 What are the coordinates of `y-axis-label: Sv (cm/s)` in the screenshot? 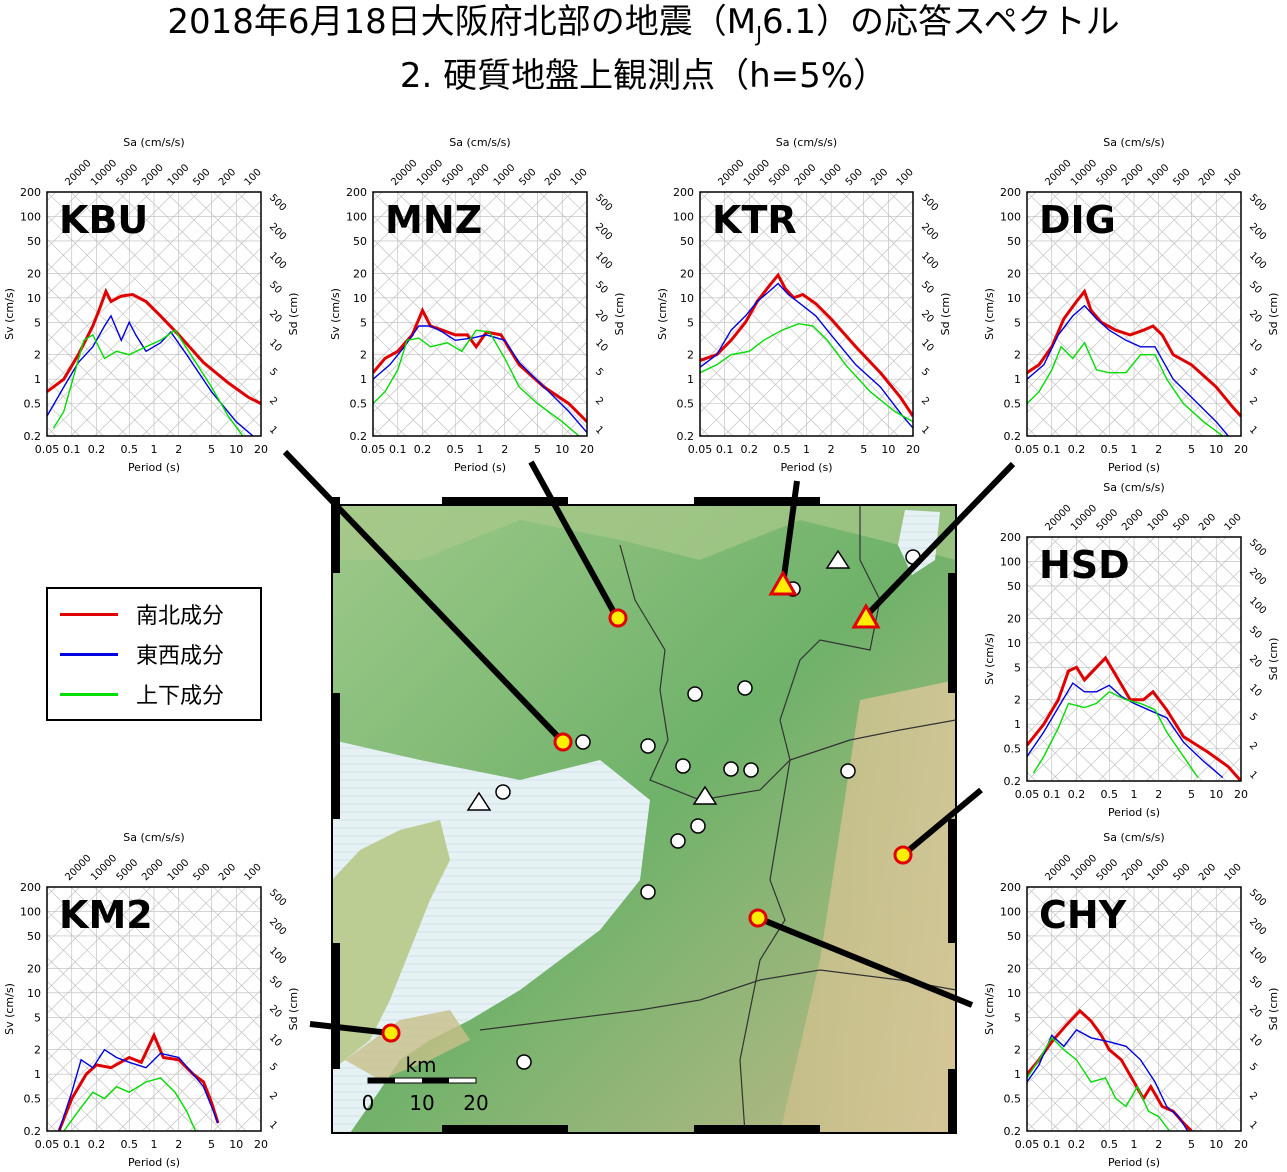 It's located at (9, 314).